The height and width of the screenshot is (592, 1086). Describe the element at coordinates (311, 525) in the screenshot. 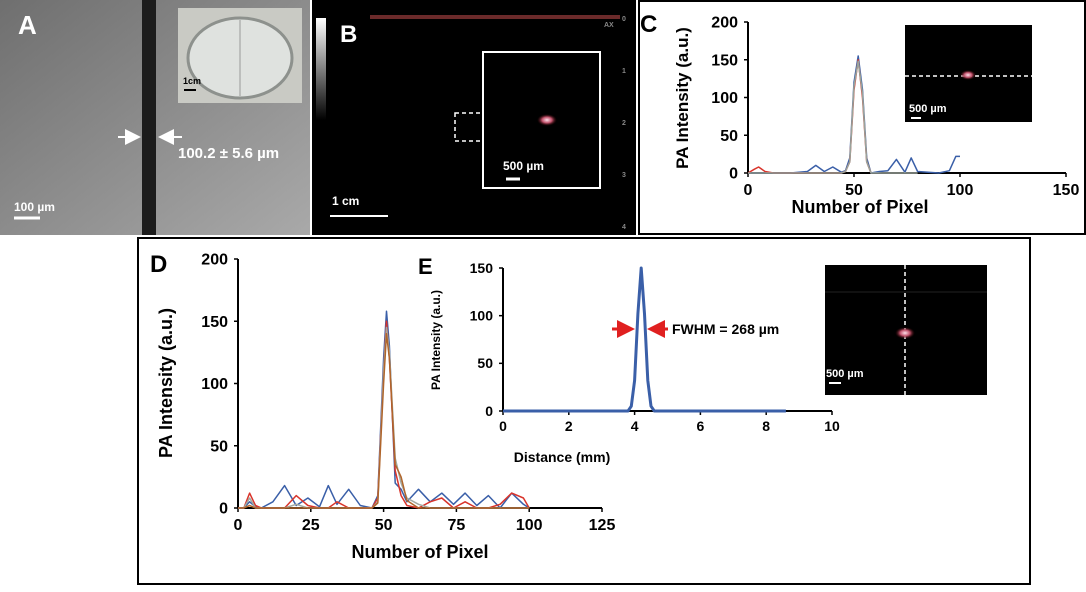

I see `x-tick-label: 25` at that location.